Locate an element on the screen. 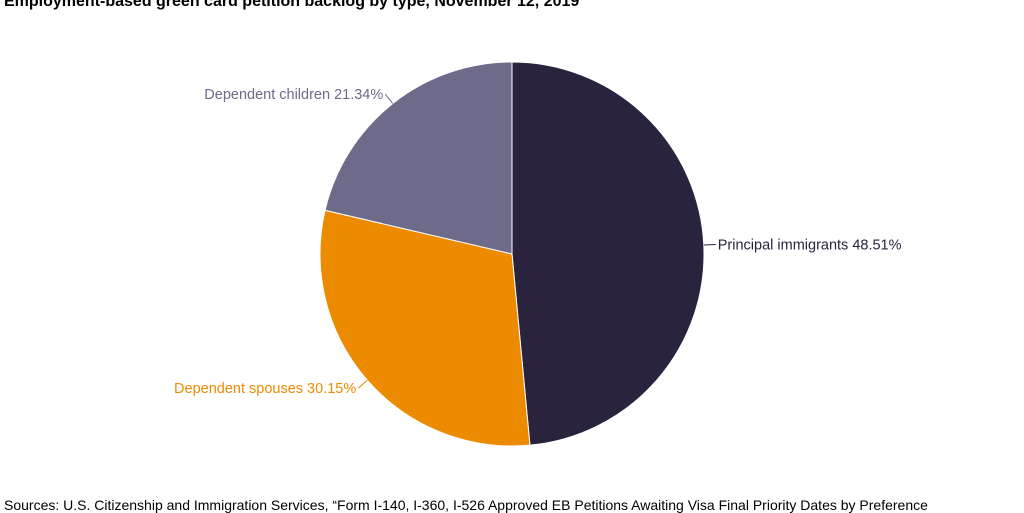 Image resolution: width=1024 pixels, height=513 pixels. pie-slice-dependent-spouses is located at coordinates (425, 328).